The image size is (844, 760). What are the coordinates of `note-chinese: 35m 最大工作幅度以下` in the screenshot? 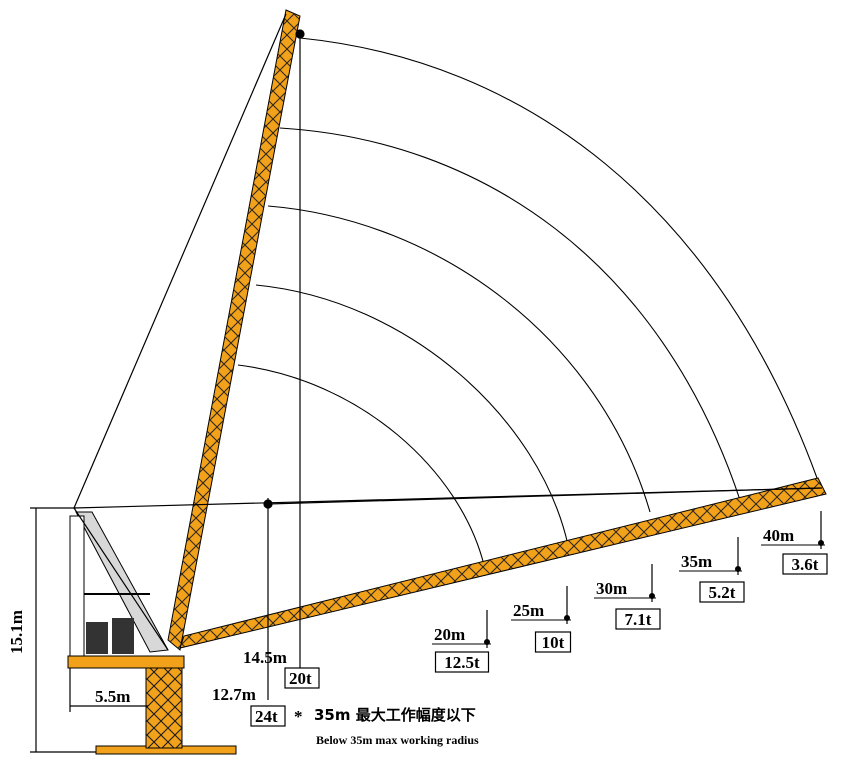 It's located at (395, 715).